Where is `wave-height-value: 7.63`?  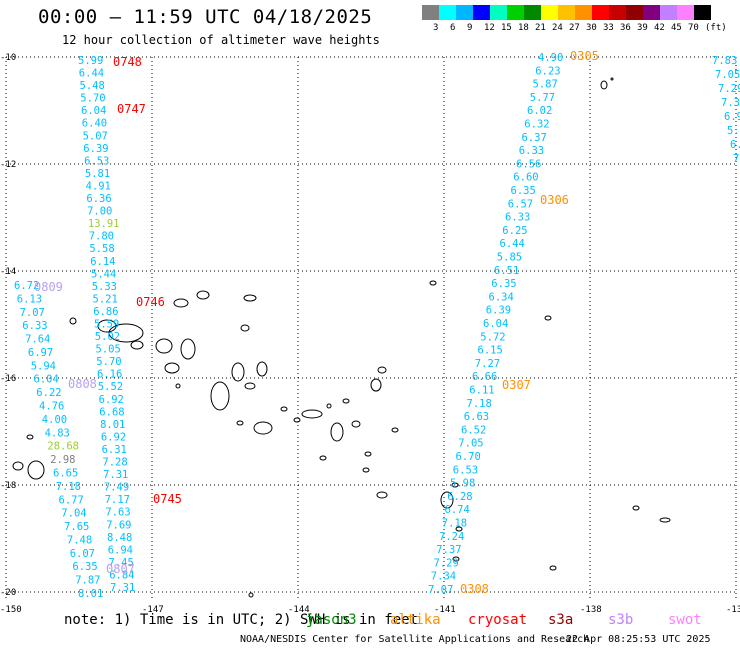 wave-height-value: 7.63 is located at coordinates (117, 513).